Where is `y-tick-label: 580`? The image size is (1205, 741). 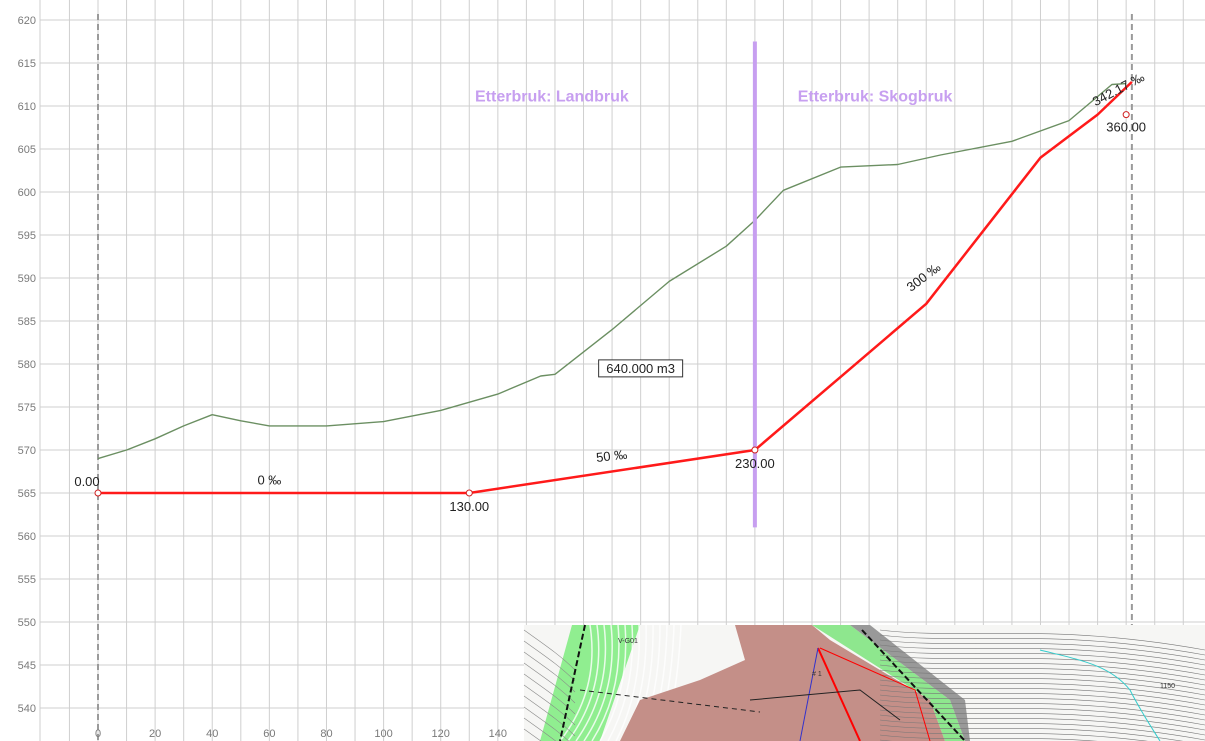
y-tick-label: 580 is located at coordinates (27, 365).